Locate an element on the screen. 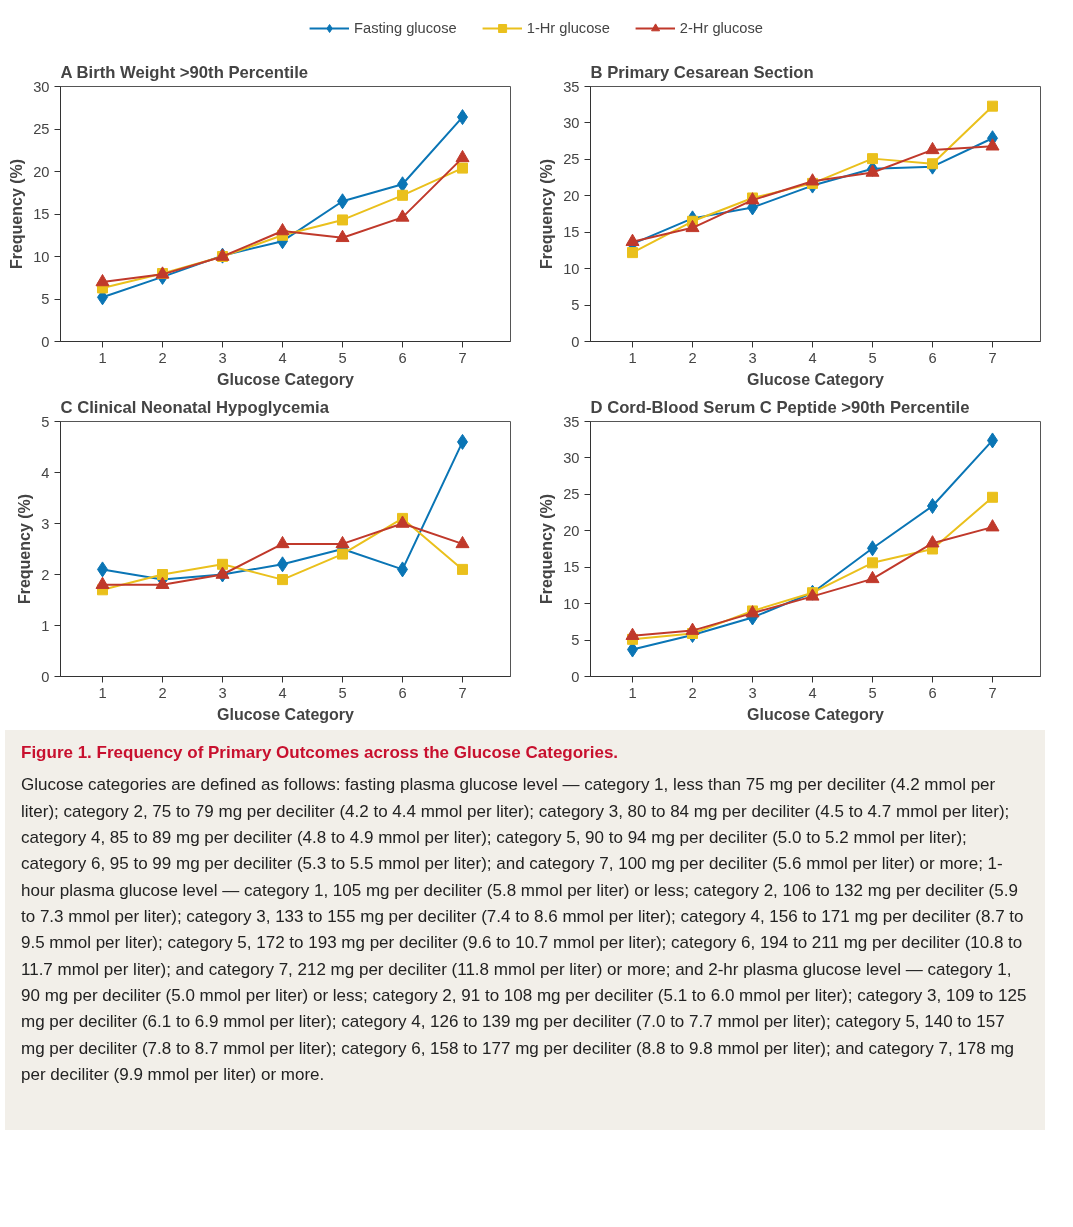  legend-label: Fasting glucose is located at coordinates (405, 27).